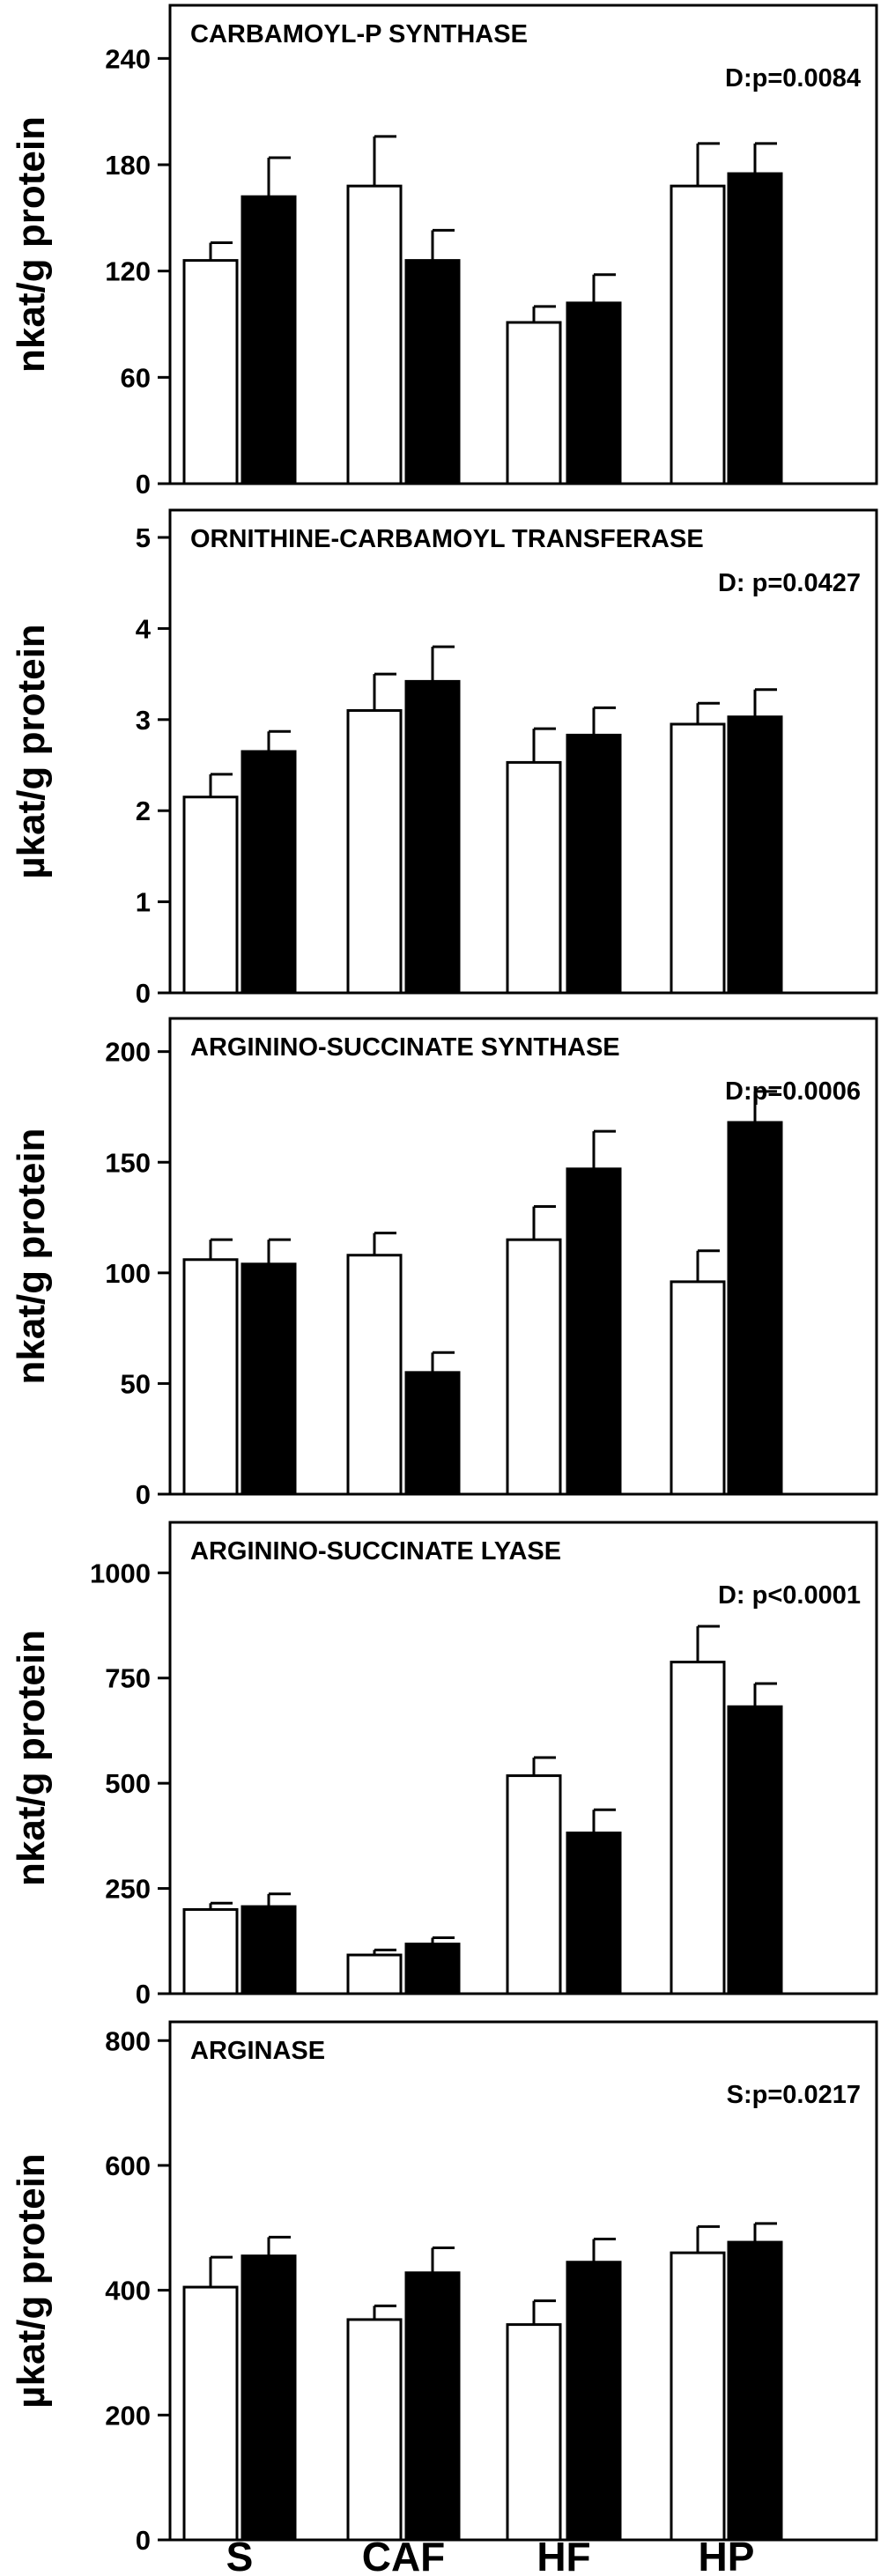  Describe the element at coordinates (404, 2555) in the screenshot. I see `x-category-label: CAF` at that location.